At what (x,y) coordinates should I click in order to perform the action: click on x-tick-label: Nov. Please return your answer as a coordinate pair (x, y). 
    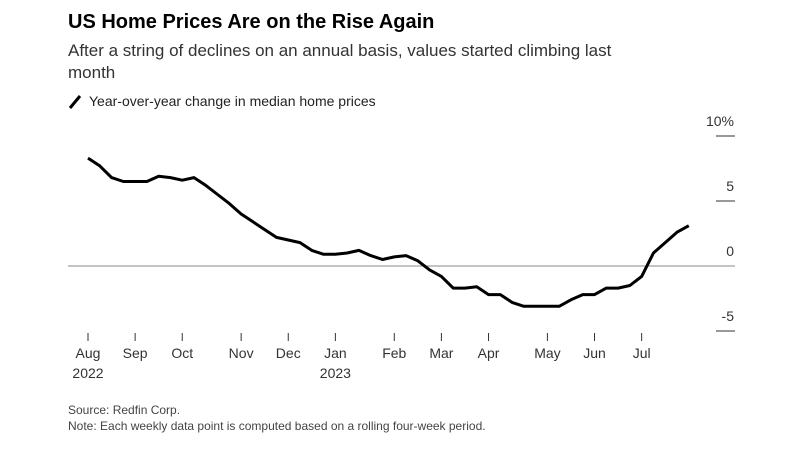
    Looking at the image, I should click on (241, 353).